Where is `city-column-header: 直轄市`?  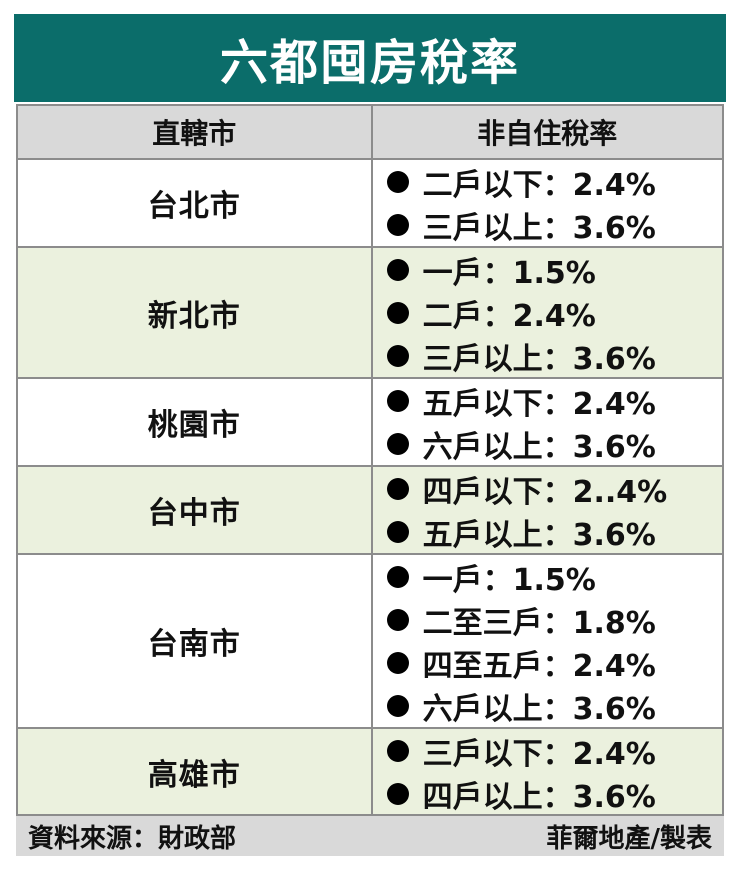
city-column-header: 直轄市 is located at coordinates (194, 132).